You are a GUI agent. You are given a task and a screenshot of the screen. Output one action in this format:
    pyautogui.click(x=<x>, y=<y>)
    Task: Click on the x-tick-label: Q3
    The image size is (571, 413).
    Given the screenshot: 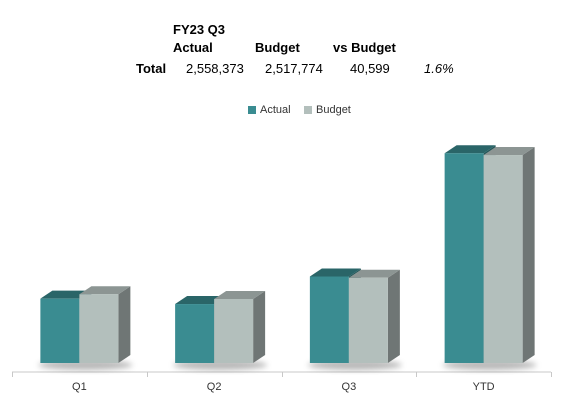 What is the action you would take?
    pyautogui.click(x=349, y=387)
    